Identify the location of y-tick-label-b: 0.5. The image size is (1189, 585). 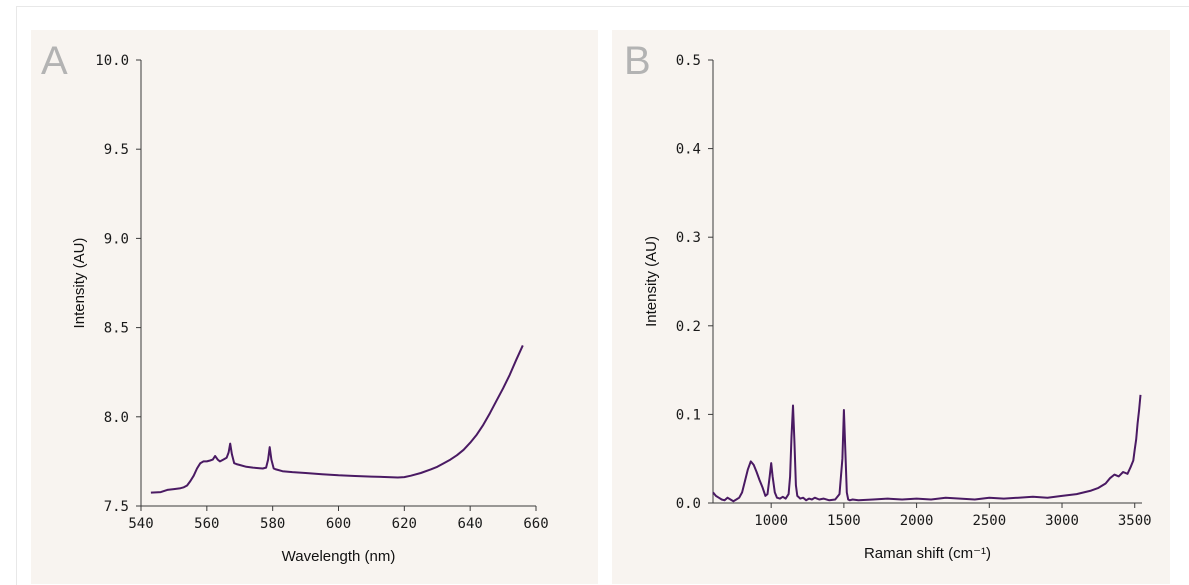
(688, 61).